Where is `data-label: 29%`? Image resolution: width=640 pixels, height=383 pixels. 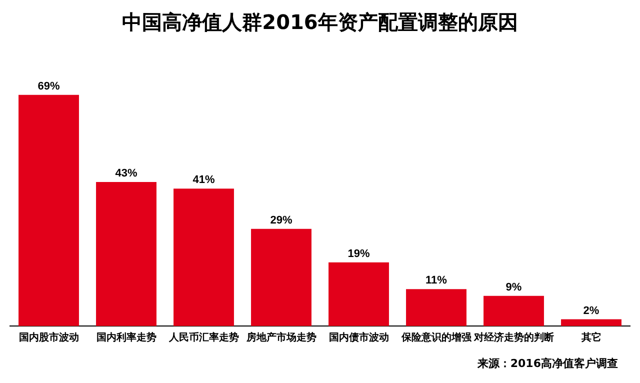 data-label: 29% is located at coordinates (281, 220).